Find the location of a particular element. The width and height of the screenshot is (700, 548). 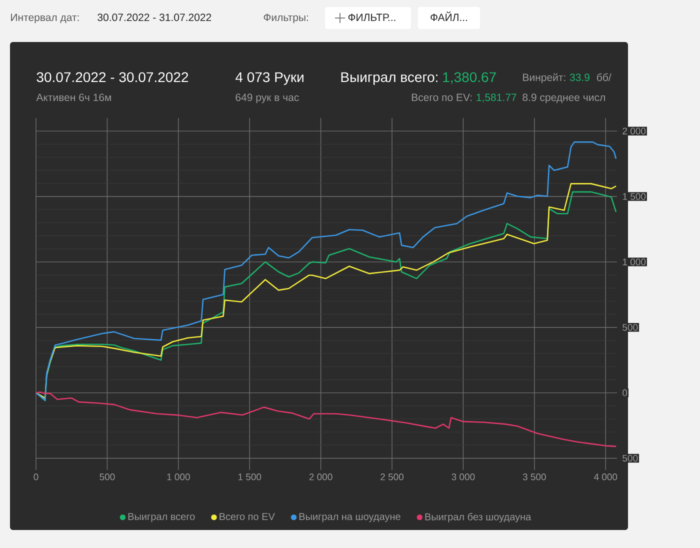

y-tick-label: 2 000 is located at coordinates (634, 131).